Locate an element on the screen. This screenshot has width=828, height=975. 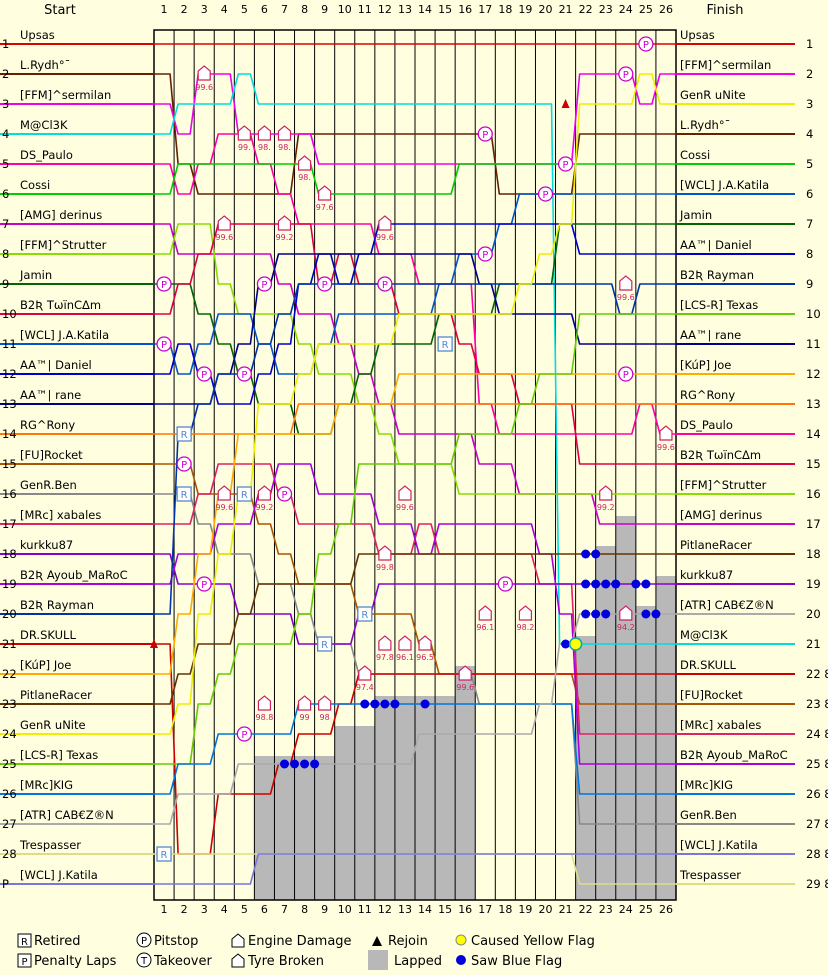
start-driver-name: [ATR] CAB€Z®N is located at coordinates (67, 815).